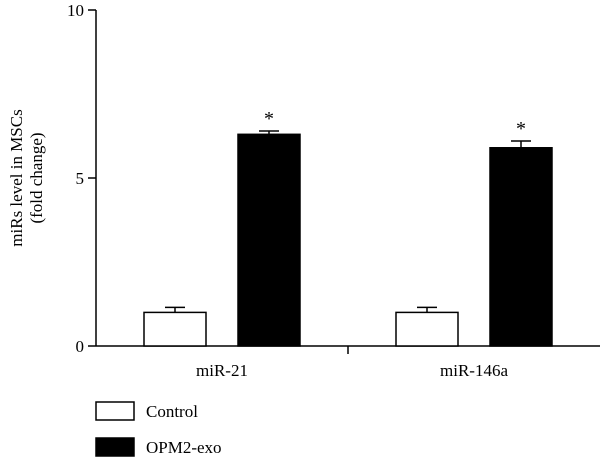 This screenshot has height=459, width=600. What do you see at coordinates (222, 370) in the screenshot?
I see `x-tick-label: miR-21` at bounding box center [222, 370].